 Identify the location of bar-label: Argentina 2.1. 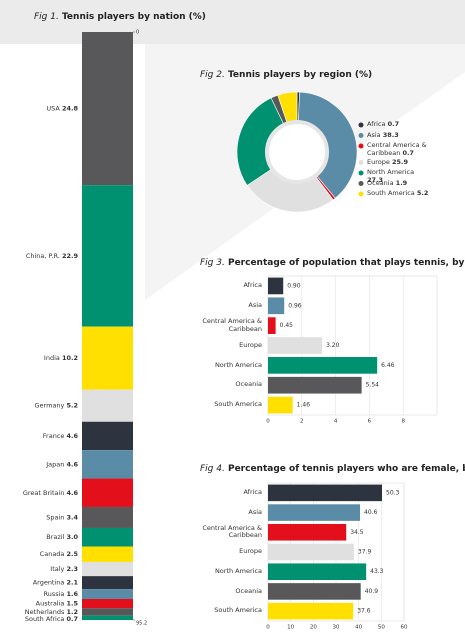
(56, 583).